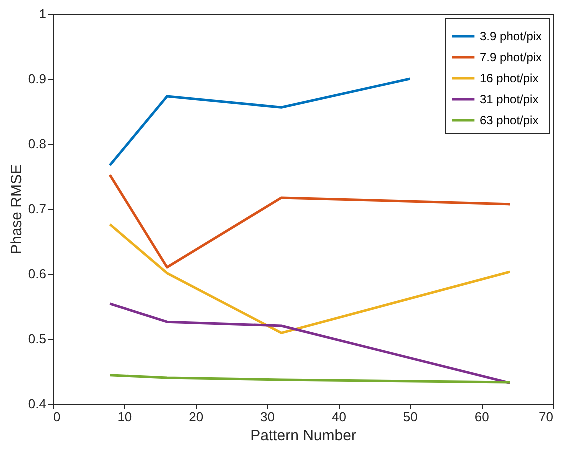 Image resolution: width=582 pixels, height=459 pixels. Describe the element at coordinates (125, 417) in the screenshot. I see `x-tick-label: 10` at that location.